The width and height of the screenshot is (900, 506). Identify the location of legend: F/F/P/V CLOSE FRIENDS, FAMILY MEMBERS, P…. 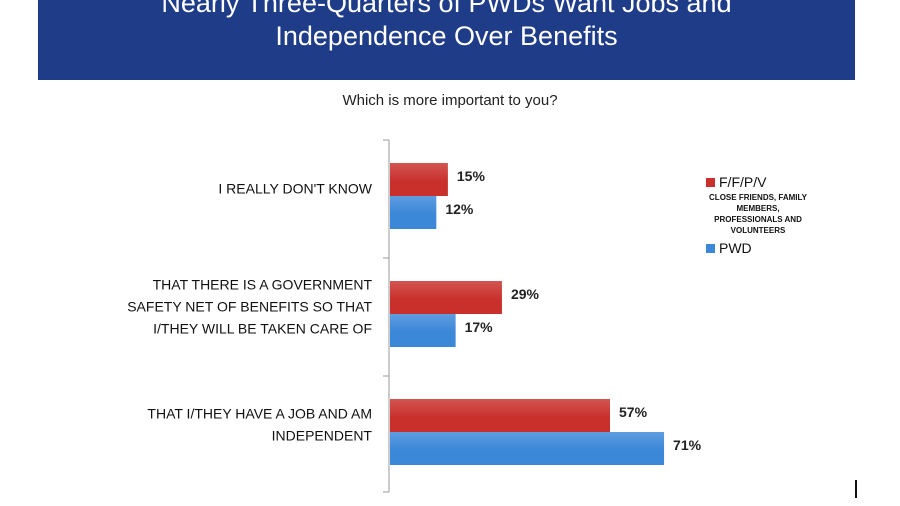
(757, 215).